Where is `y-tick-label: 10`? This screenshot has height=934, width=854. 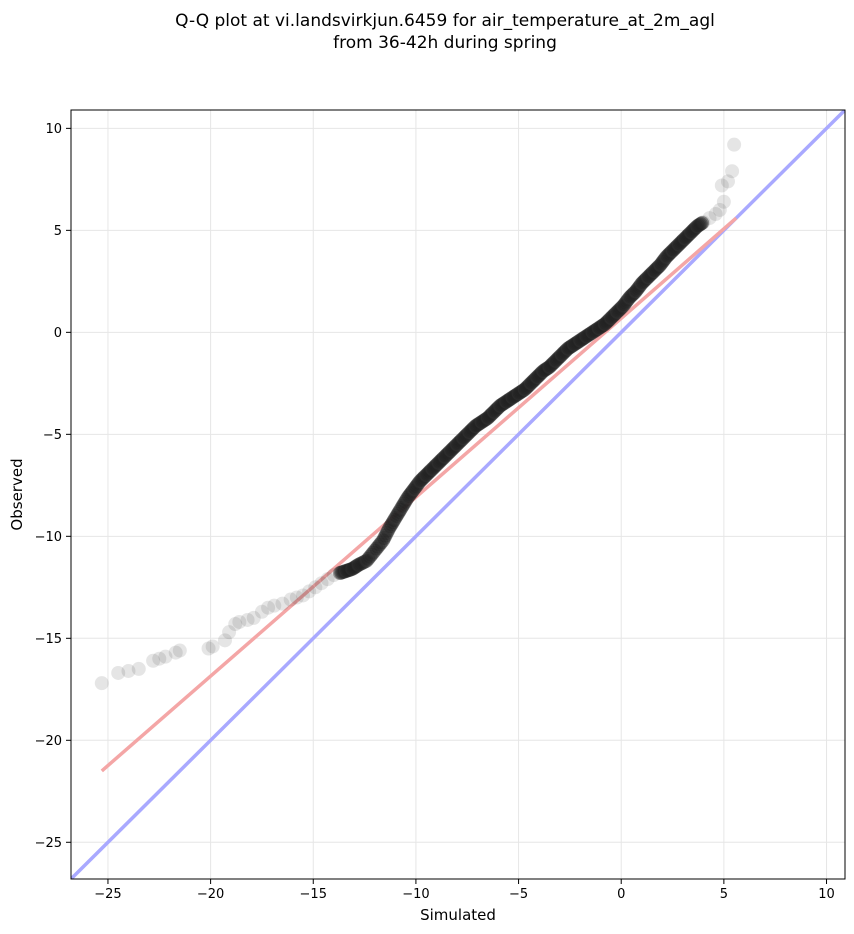
y-tick-label: 10 is located at coordinates (53, 129).